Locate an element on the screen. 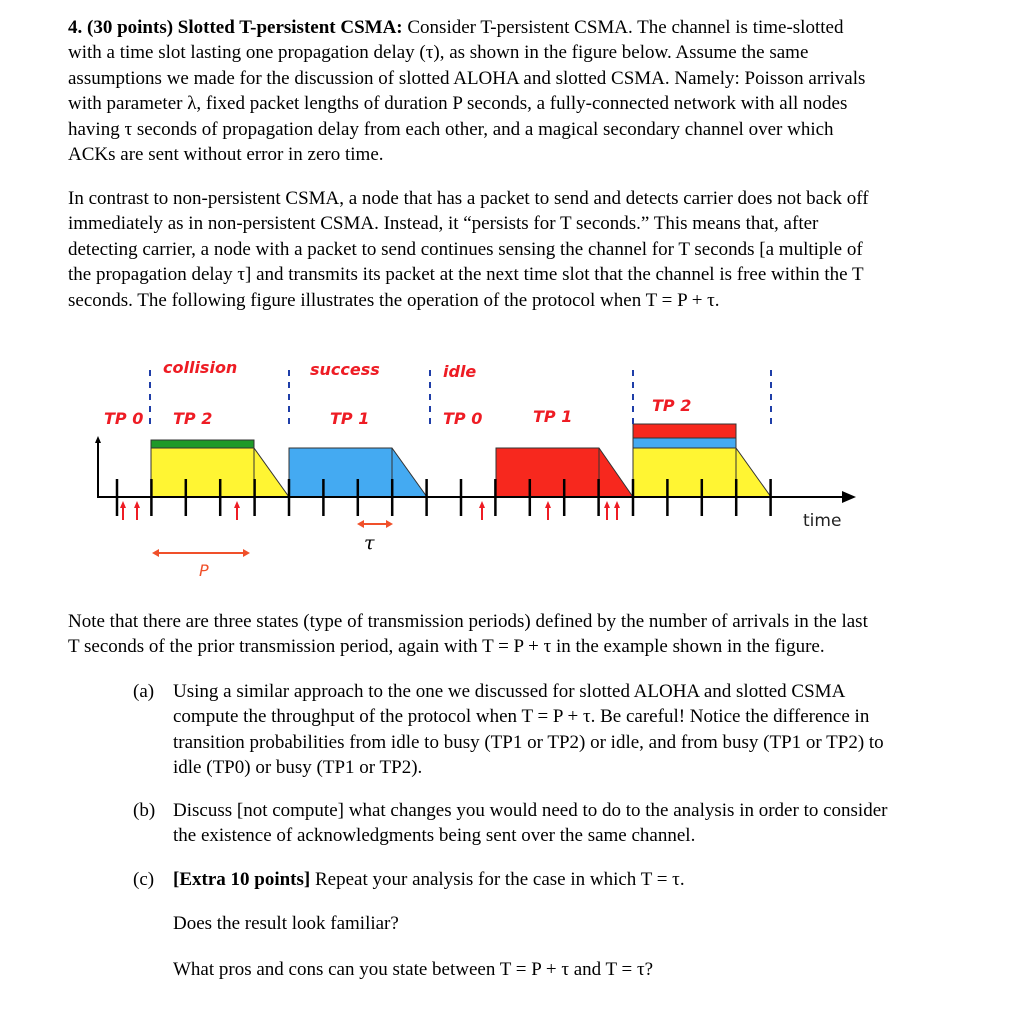  period-boundaries is located at coordinates (460, 399).